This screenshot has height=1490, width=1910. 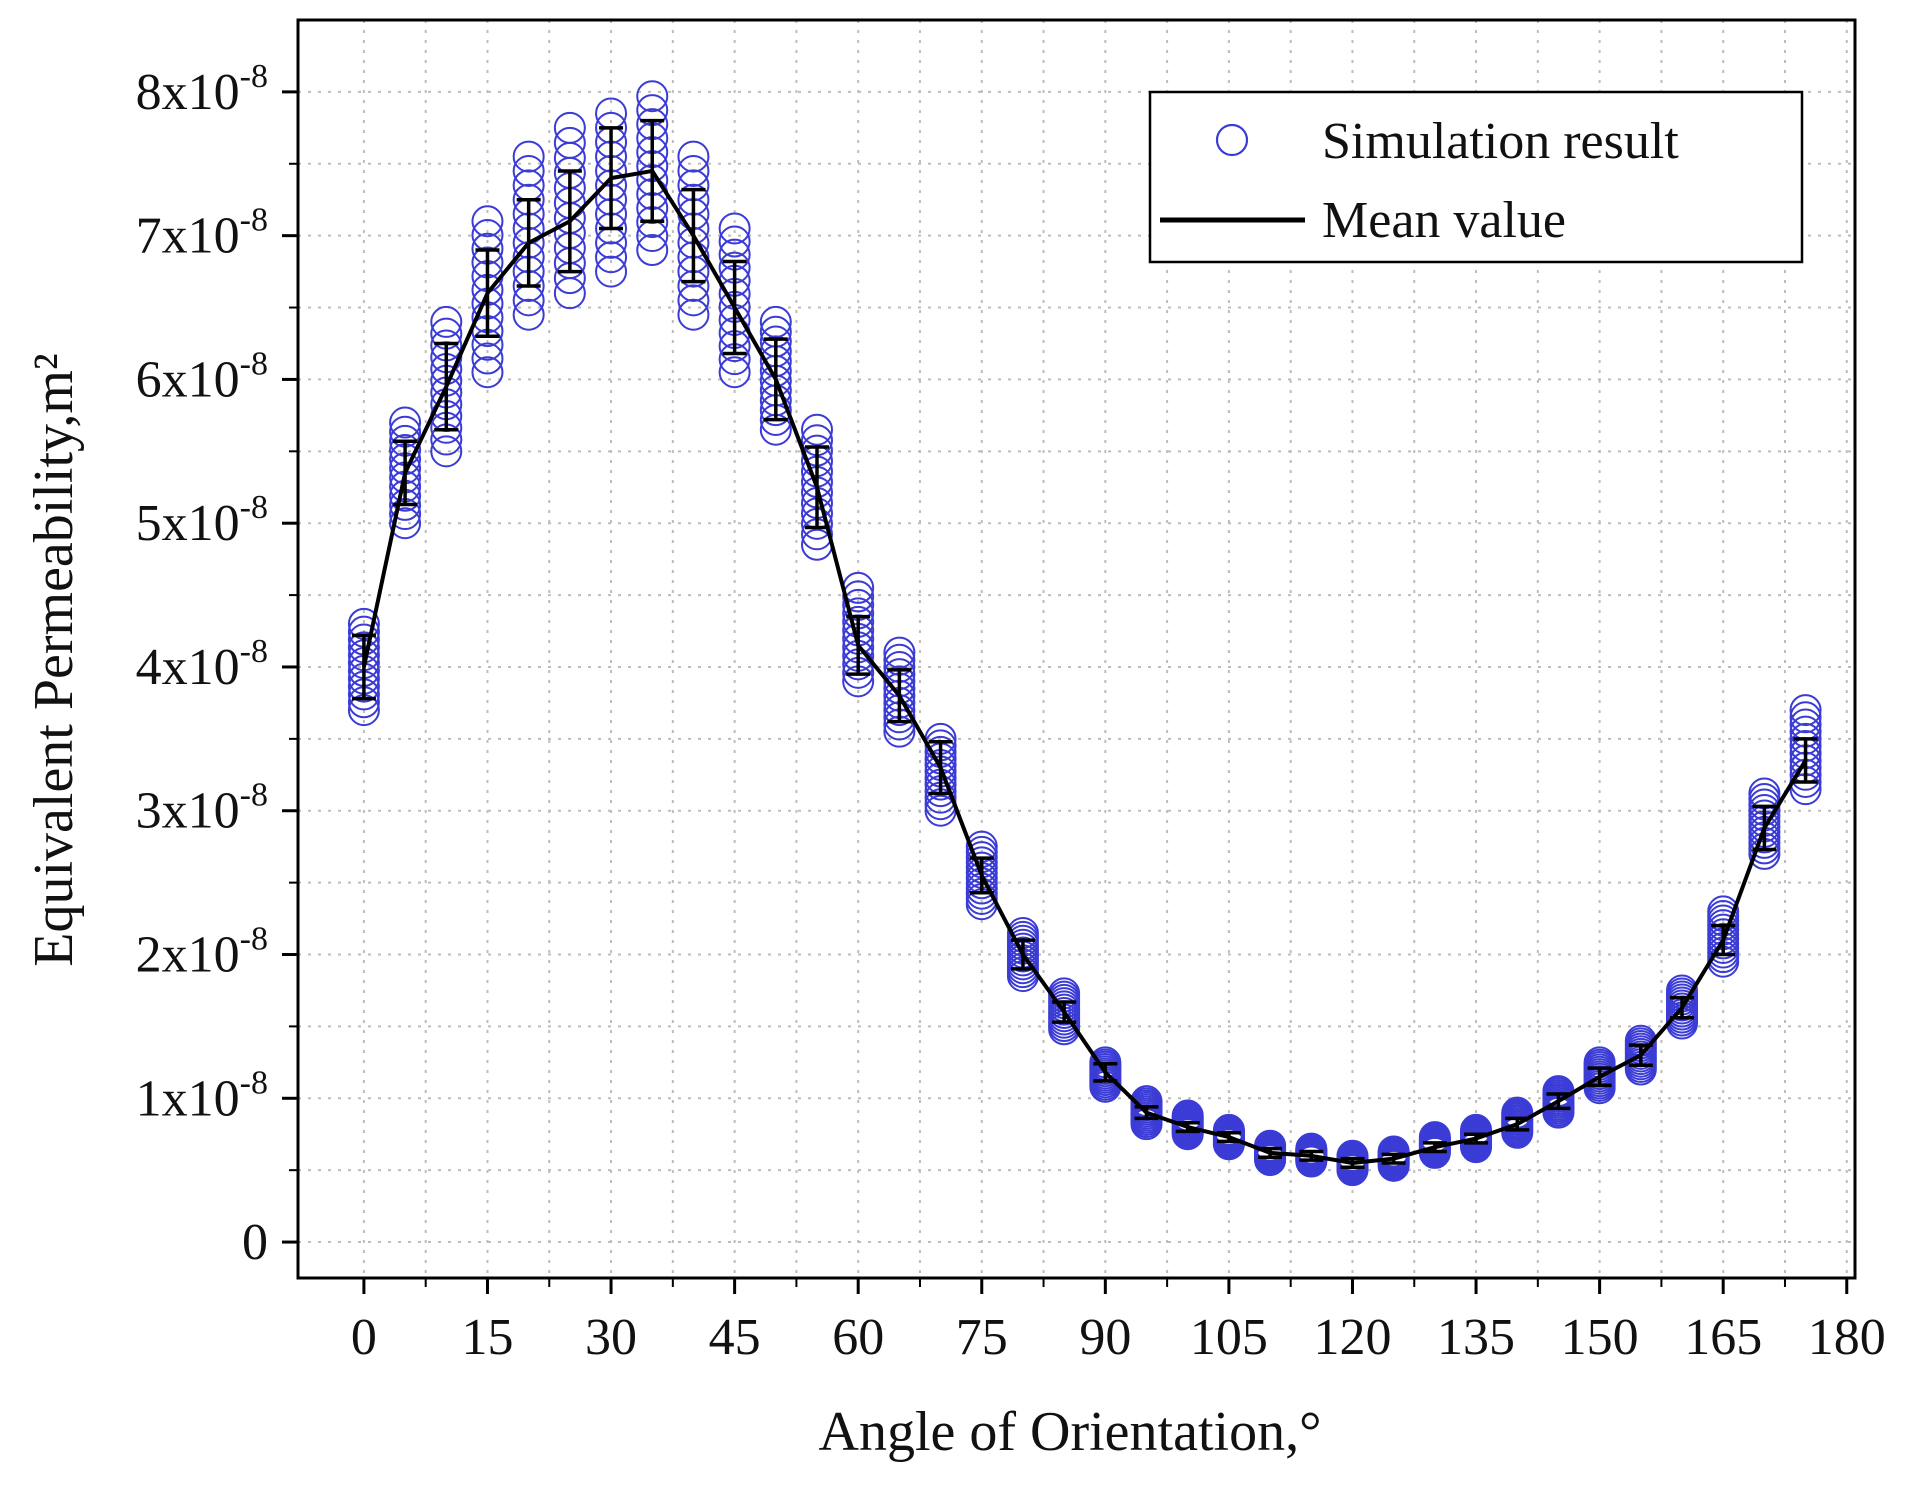 What do you see at coordinates (202, 520) in the screenshot?
I see `y-tick-label: 5x10⁻⁸` at bounding box center [202, 520].